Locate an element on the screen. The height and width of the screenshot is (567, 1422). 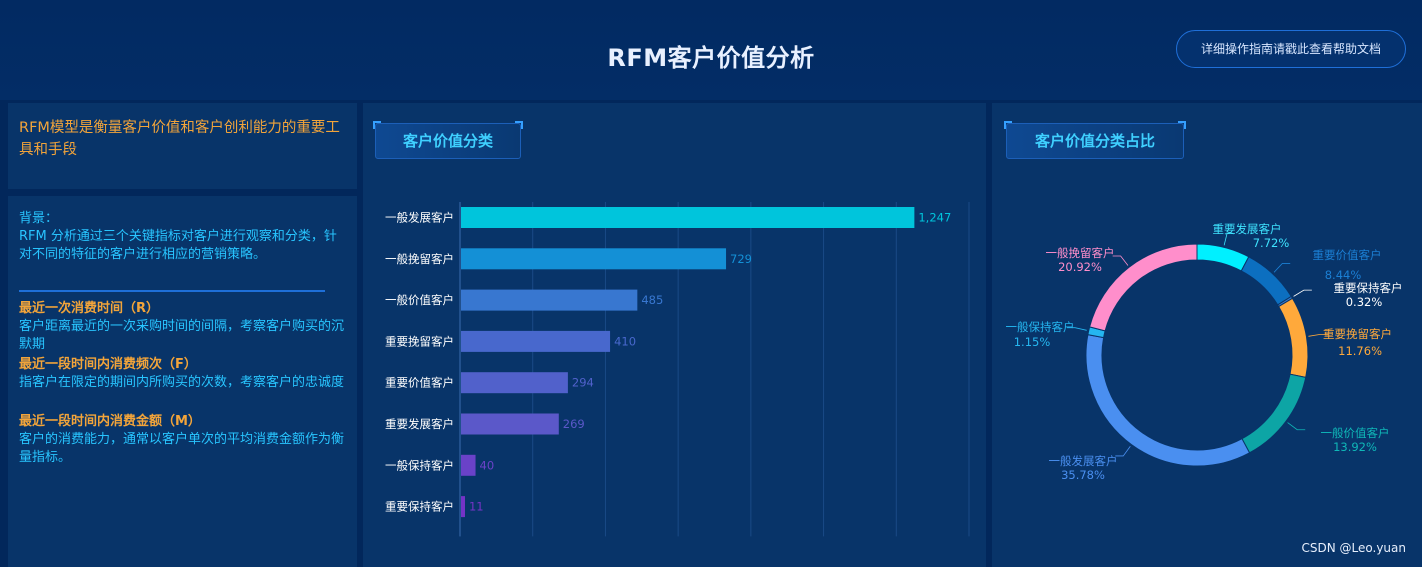
bar-value-label: 1,247 is located at coordinates (934, 218).